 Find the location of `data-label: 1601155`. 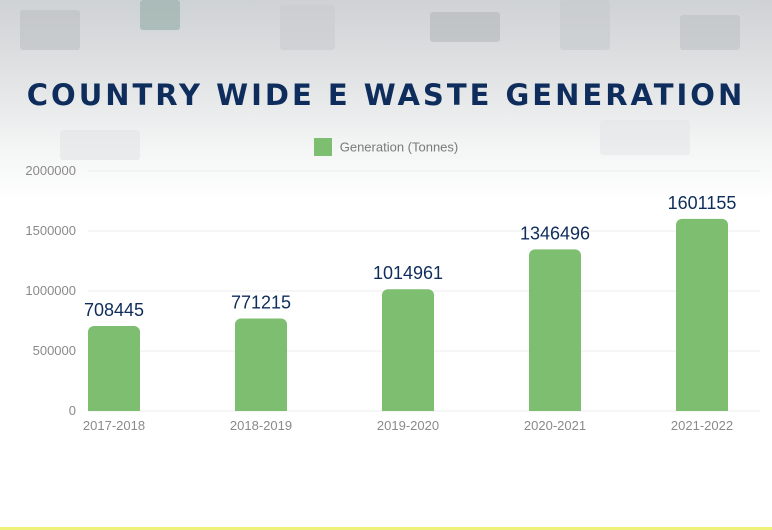

data-label: 1601155 is located at coordinates (702, 203).